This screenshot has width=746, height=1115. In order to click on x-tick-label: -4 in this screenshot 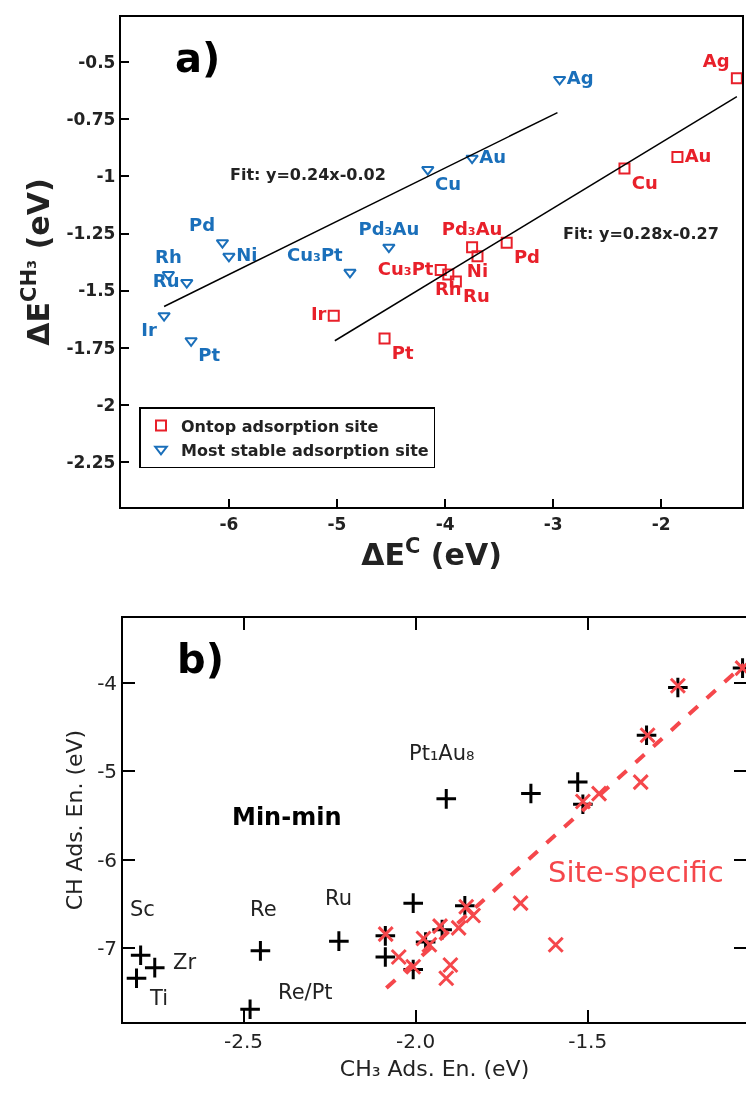, I will do `click(445, 523)`.